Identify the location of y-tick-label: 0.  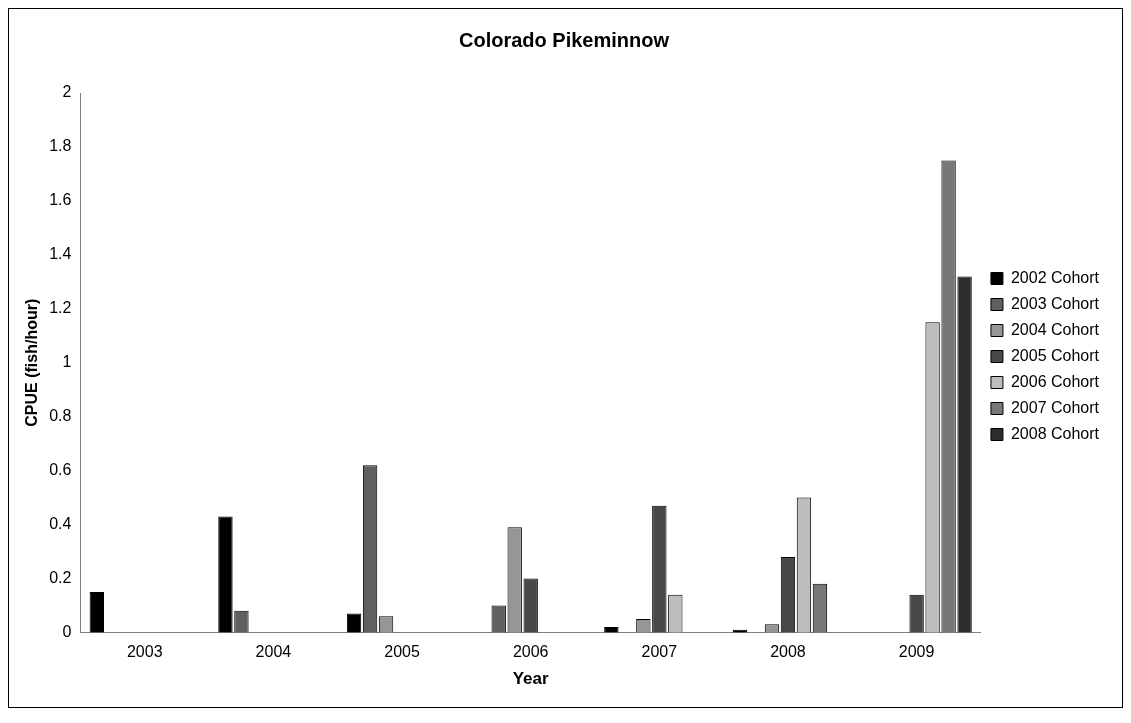
(67, 631).